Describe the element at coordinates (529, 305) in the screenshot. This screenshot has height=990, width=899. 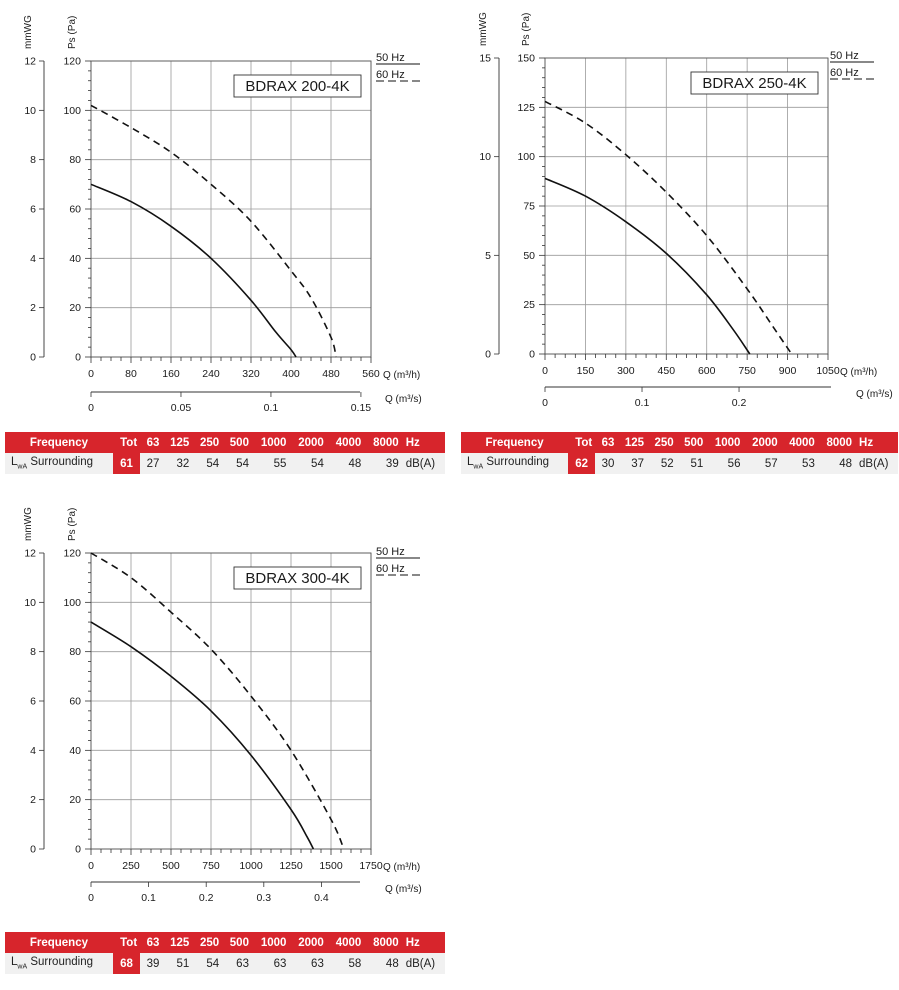
I see `pa-tick-label: 25` at that location.